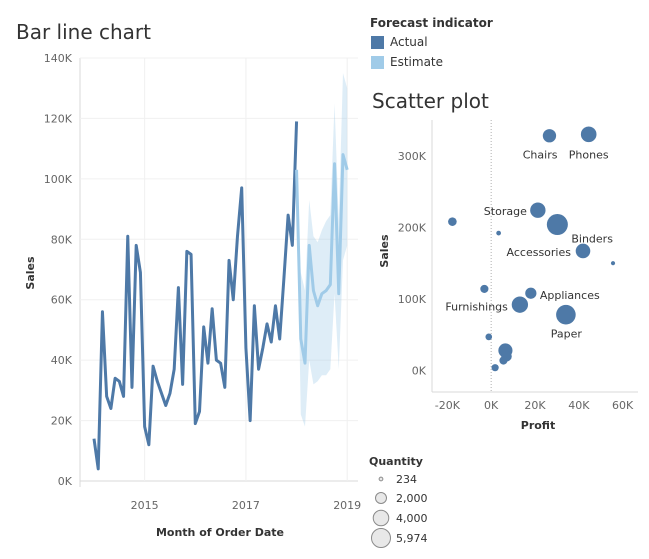 This screenshot has width=649, height=559. I want to click on forecast-legend-title: Forecast indicator, so click(431, 23).